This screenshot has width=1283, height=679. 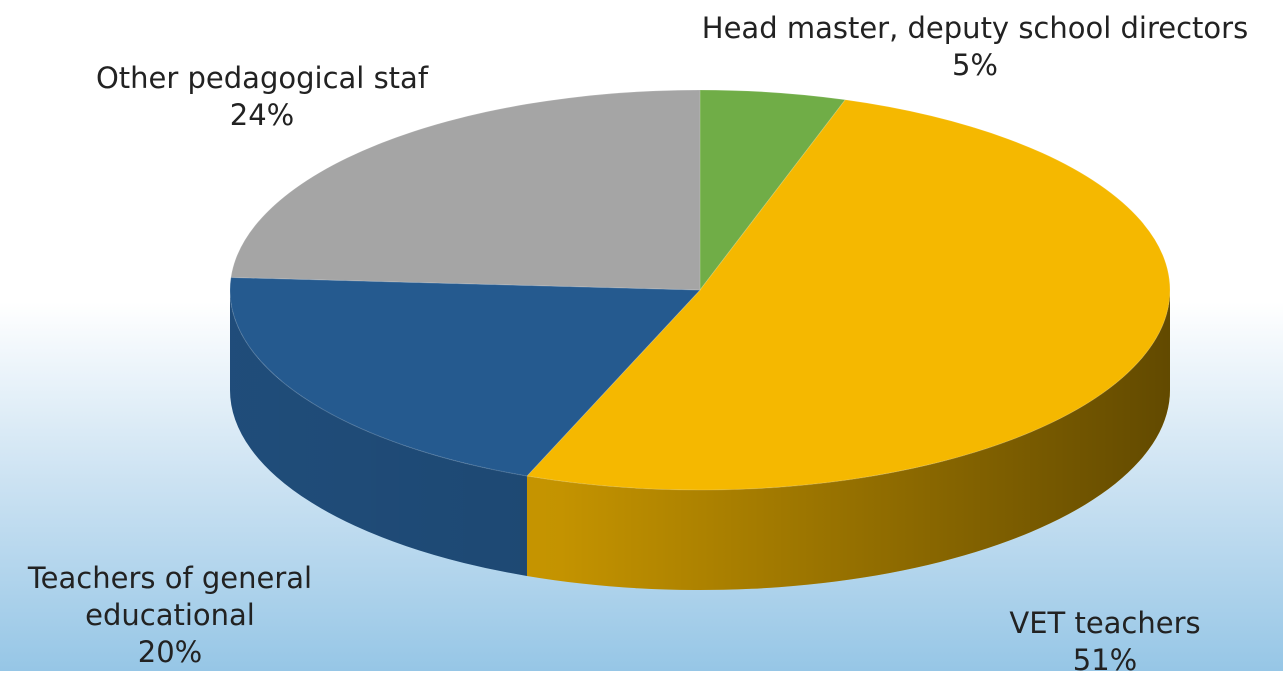 I want to click on data-label: Head master, deputy school directors 5%, so click(x=969, y=47).